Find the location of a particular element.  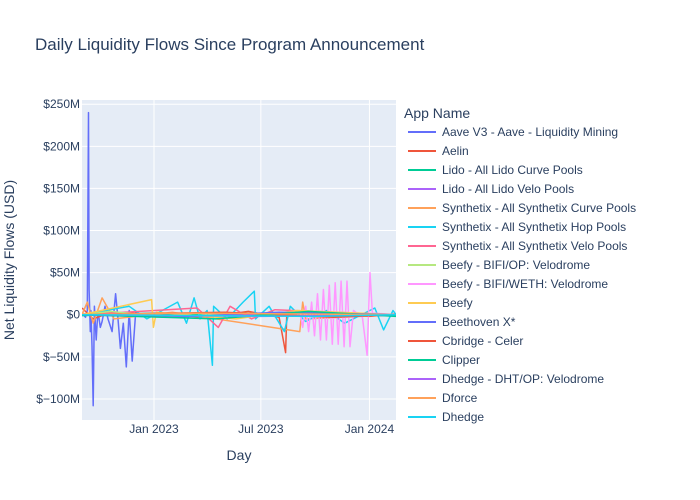

legend-item: Beefy - BIFI/OP: Velodrome is located at coordinates (499, 265).